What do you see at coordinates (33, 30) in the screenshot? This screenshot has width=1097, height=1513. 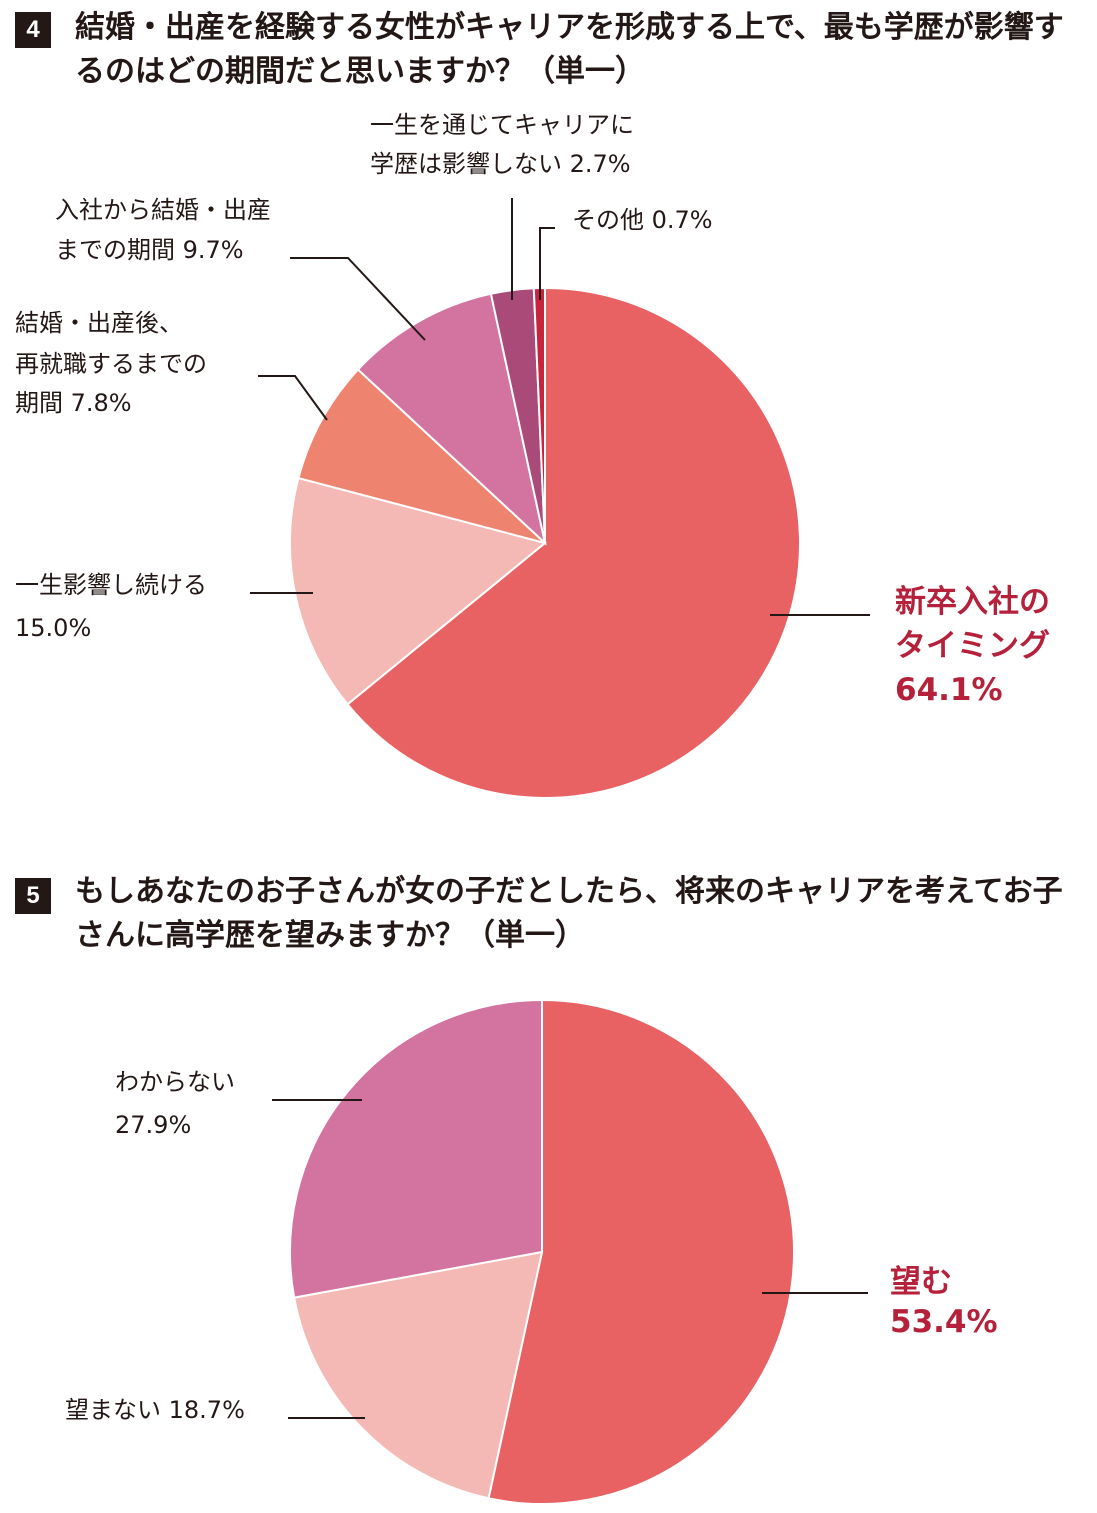 I see `question-badge: 4` at bounding box center [33, 30].